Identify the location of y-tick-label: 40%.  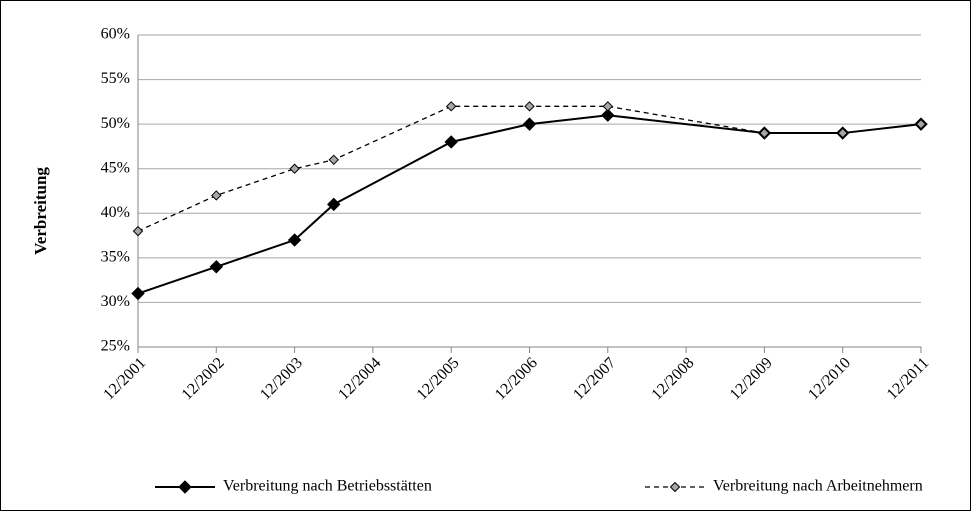
(115, 212).